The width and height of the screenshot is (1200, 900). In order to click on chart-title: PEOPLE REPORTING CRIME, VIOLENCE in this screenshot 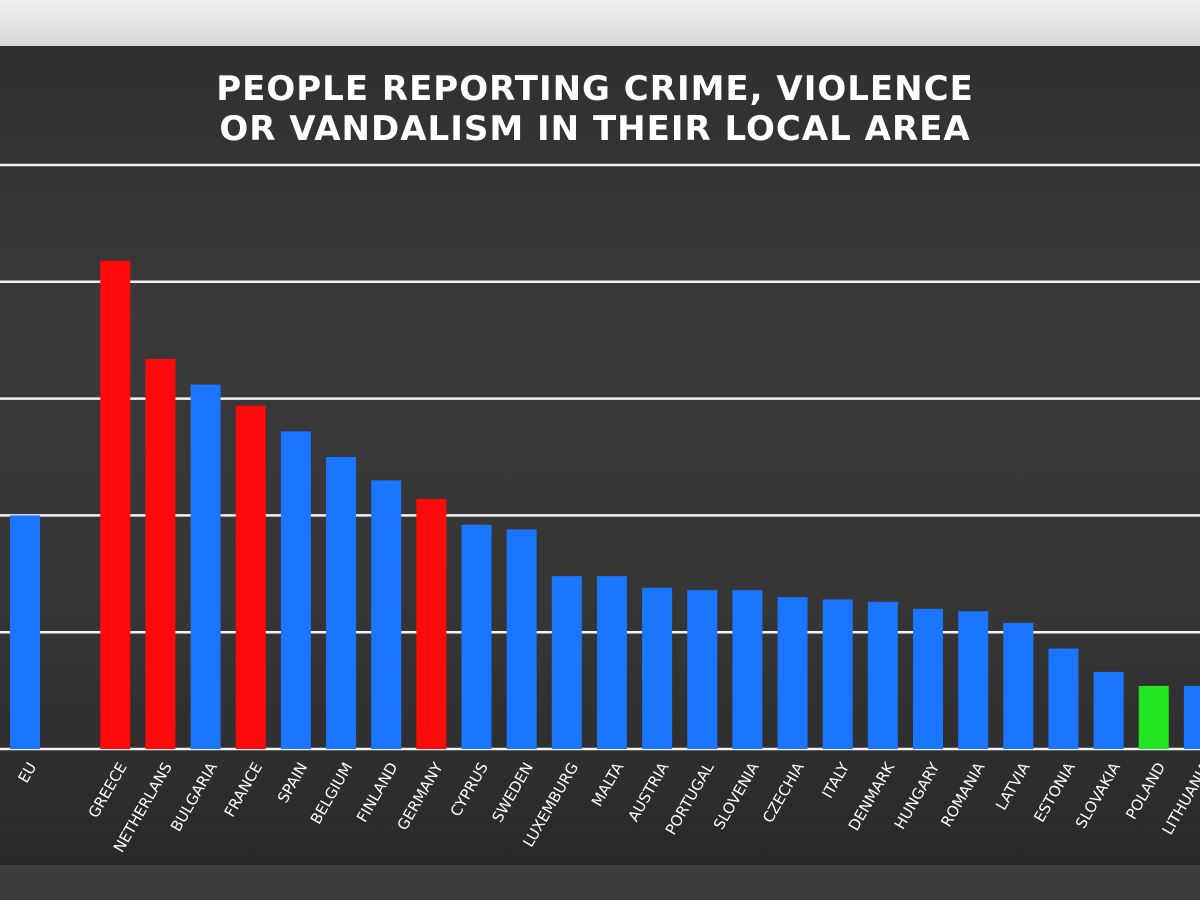, I will do `click(595, 89)`.